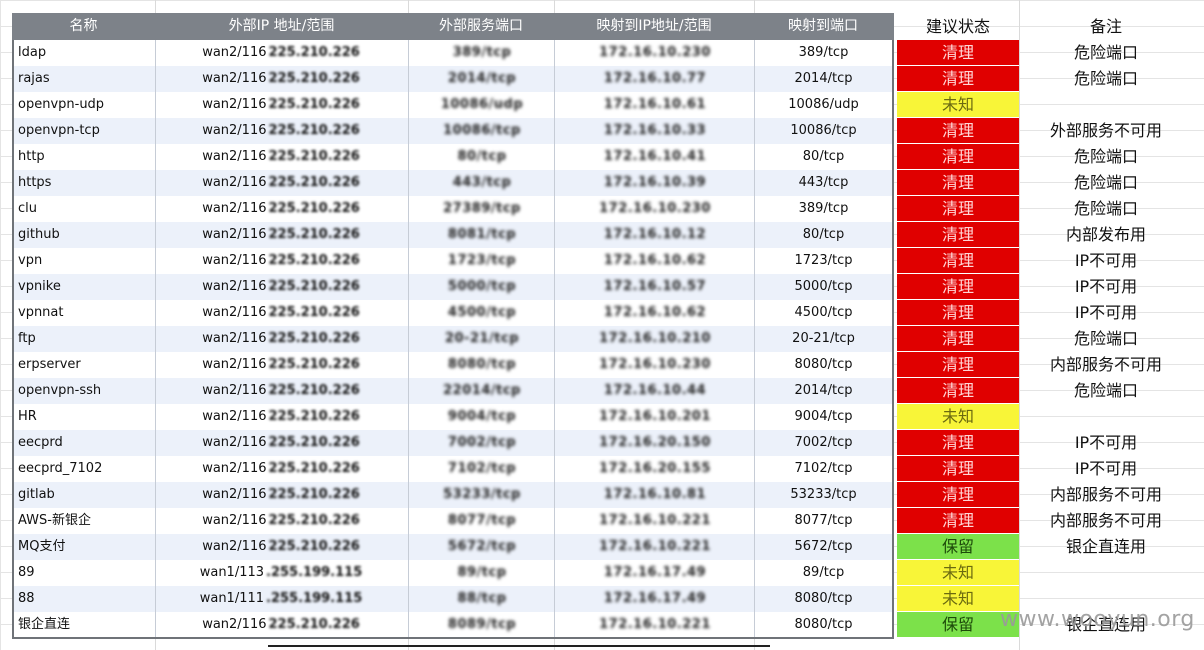  Describe the element at coordinates (281, 573) in the screenshot. I see `cell-ext-ip: wan1/113.255.199.115` at that location.